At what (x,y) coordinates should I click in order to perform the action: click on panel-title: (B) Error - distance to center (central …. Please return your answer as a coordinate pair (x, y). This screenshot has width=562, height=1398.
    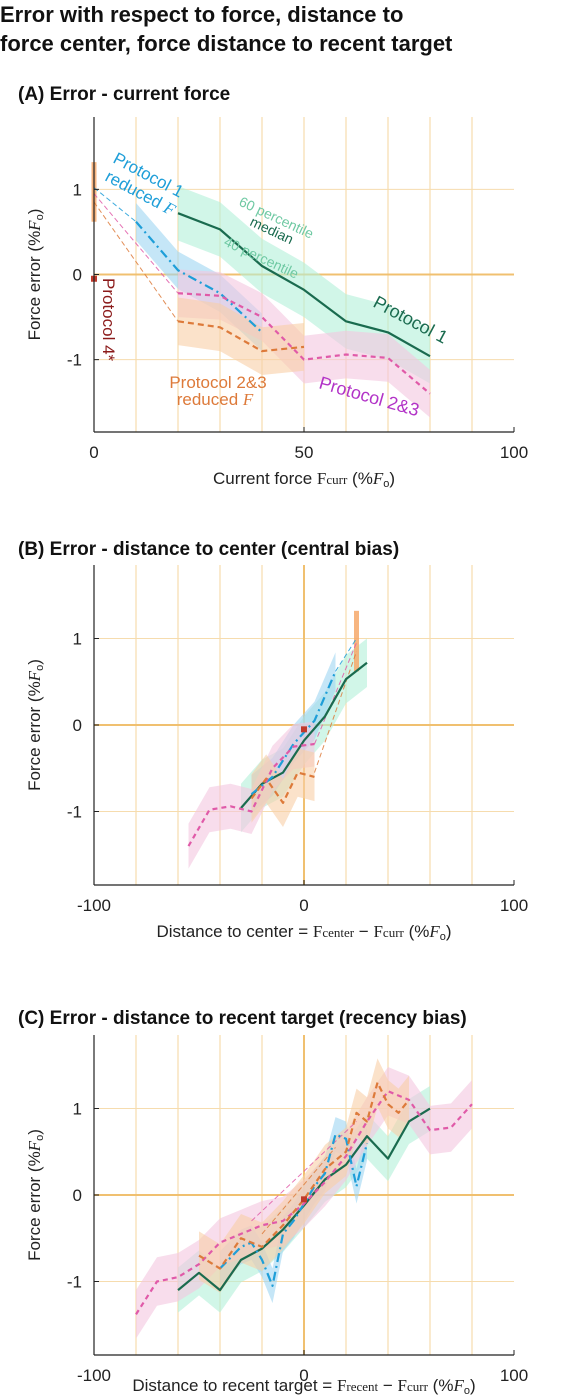
    Looking at the image, I should click on (208, 549).